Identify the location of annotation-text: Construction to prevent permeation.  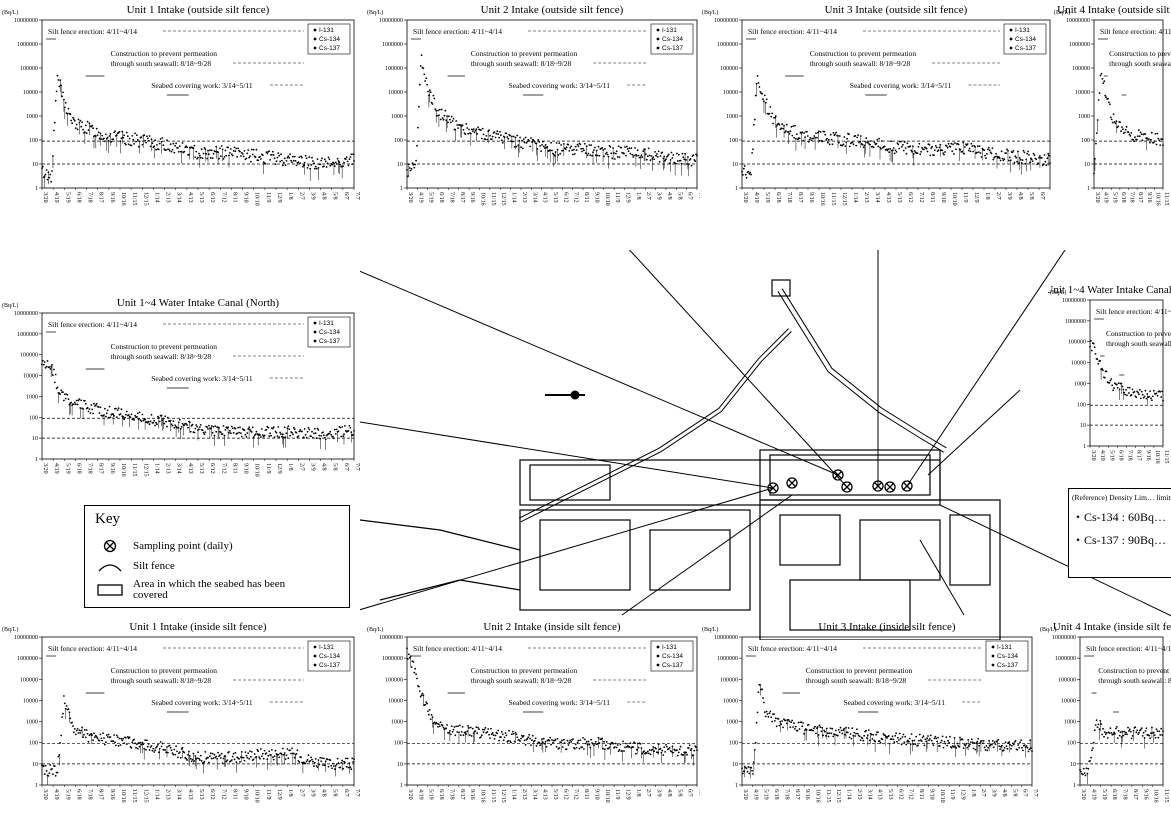
(1138, 333).